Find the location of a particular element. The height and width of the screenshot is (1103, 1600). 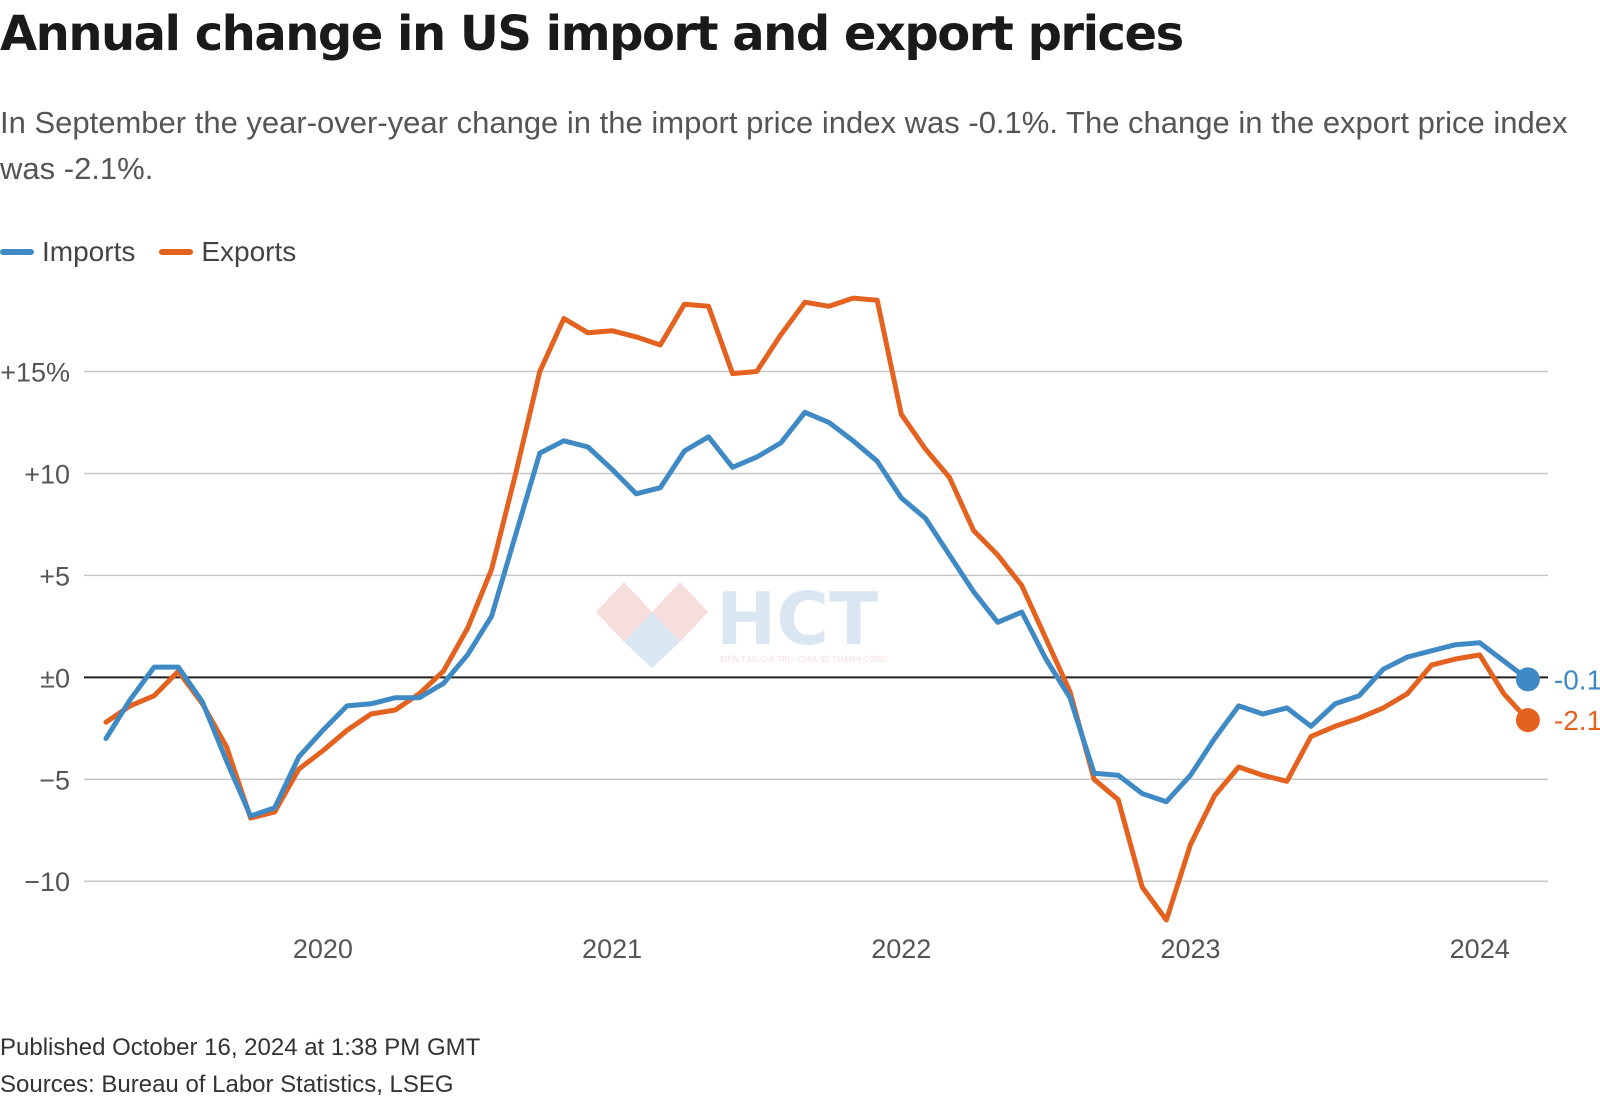

y-tick-label: +15% is located at coordinates (35, 373).